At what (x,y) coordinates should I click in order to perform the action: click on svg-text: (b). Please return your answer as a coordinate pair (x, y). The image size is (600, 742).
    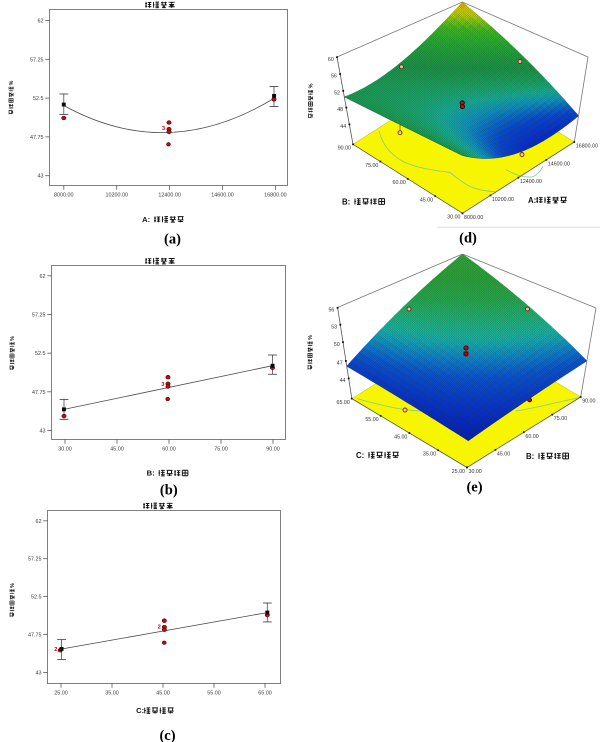
    Looking at the image, I should click on (169, 491).